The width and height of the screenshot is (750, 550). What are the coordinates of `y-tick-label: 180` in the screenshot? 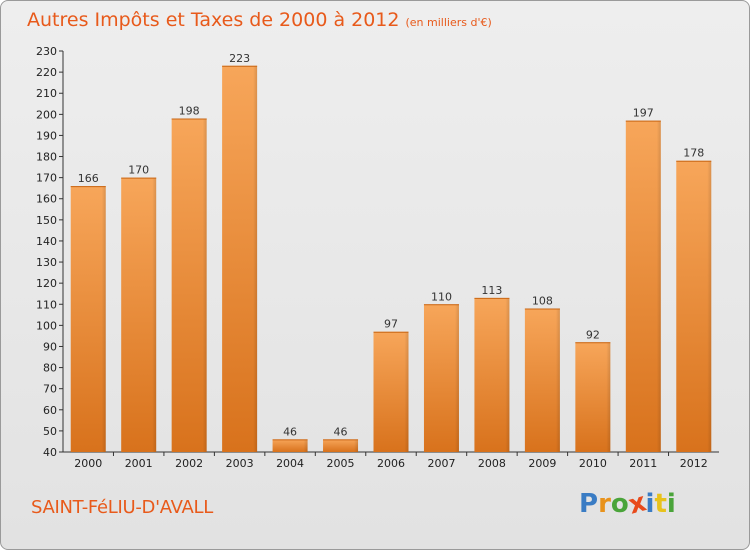 It's located at (46, 157).